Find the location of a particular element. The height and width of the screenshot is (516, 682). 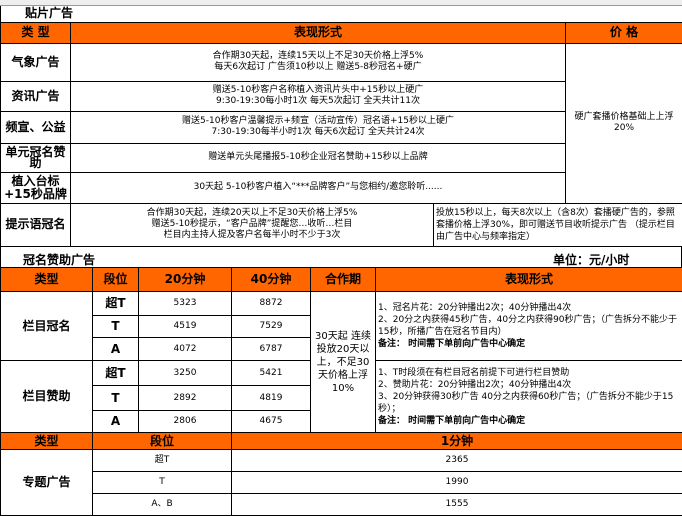

price-1min: 1555 is located at coordinates (456, 504).